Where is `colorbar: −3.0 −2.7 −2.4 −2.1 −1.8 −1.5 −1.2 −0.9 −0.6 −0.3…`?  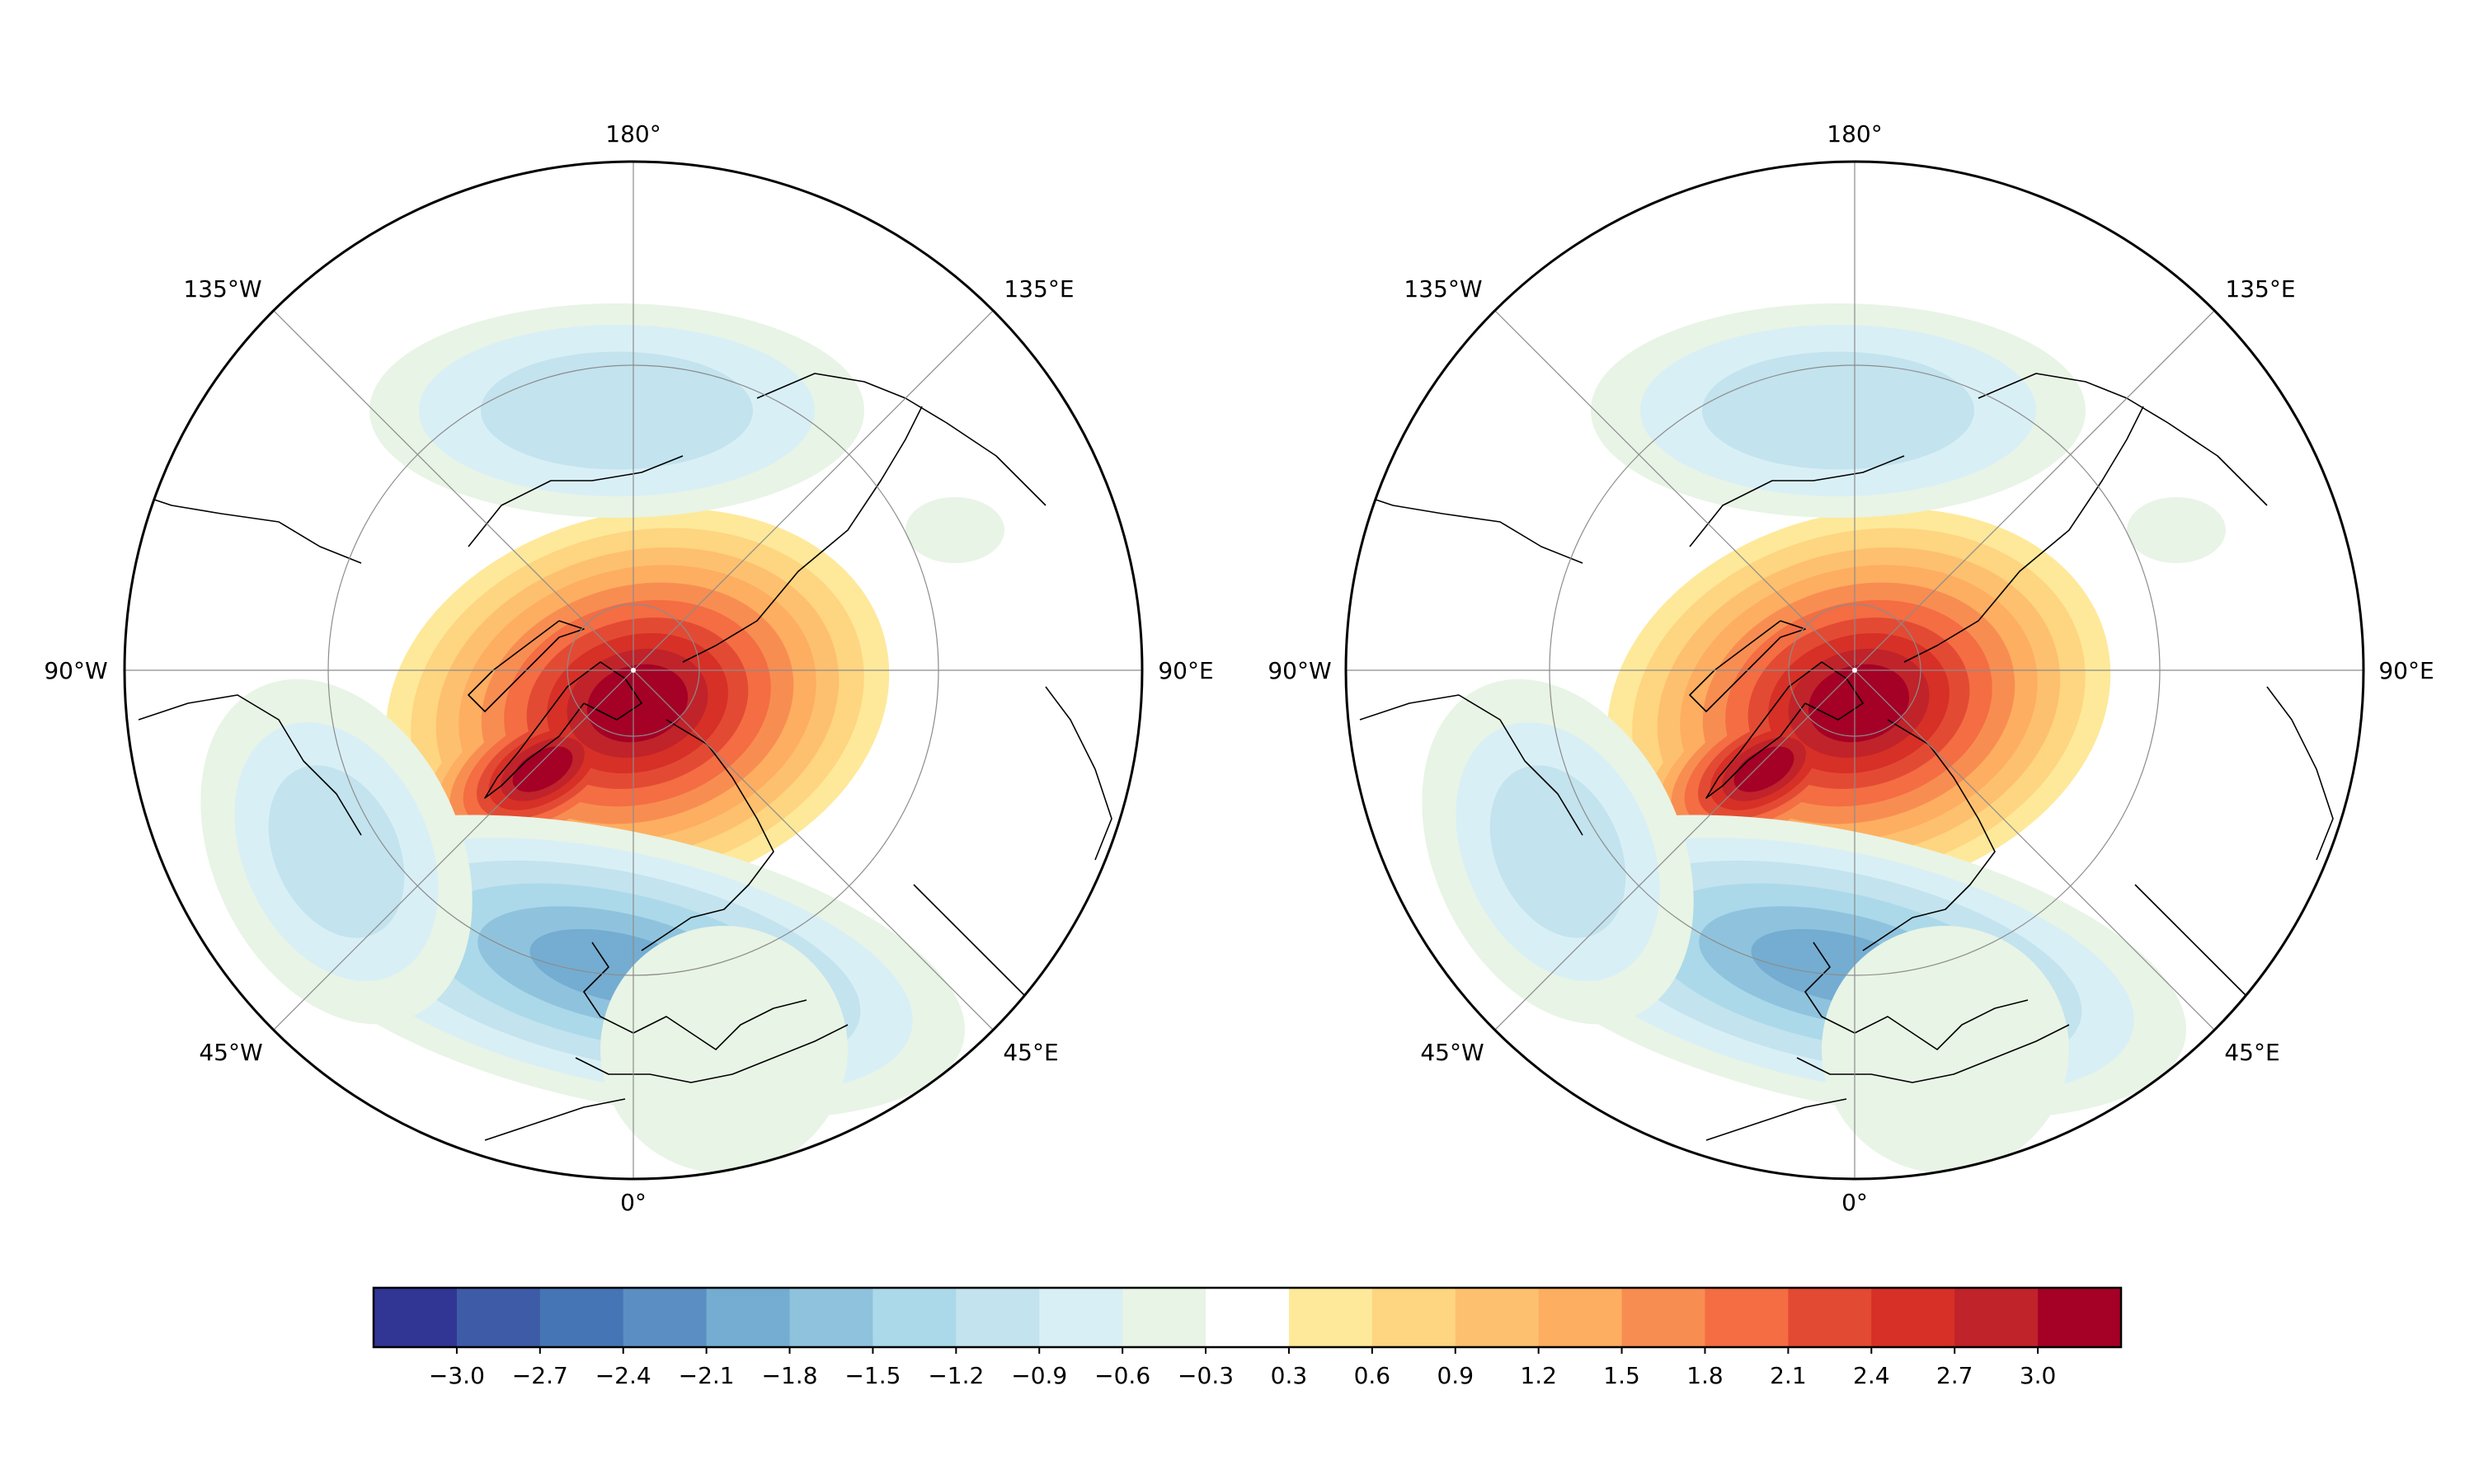
colorbar: −3.0 −2.7 −2.4 −2.1 −1.8 −1.5 −1.2 −0.9 −0.6 −0.3… is located at coordinates (1247, 1337).